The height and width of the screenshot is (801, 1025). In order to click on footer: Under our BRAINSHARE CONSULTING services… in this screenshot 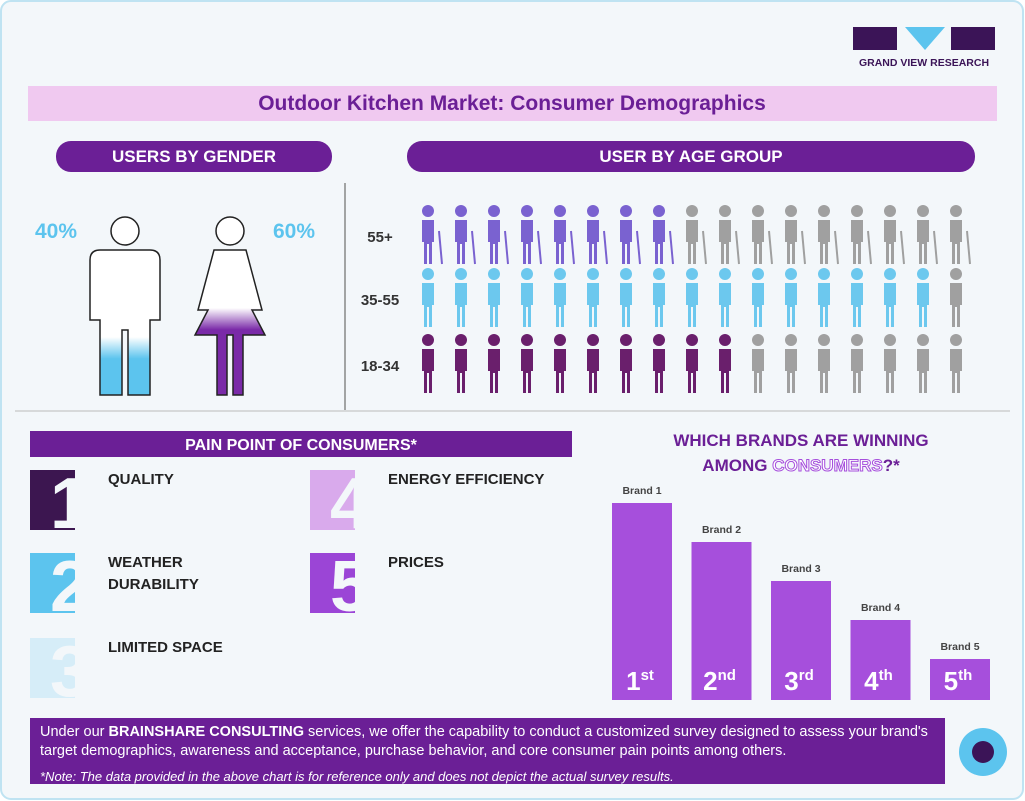, I will do `click(487, 751)`.